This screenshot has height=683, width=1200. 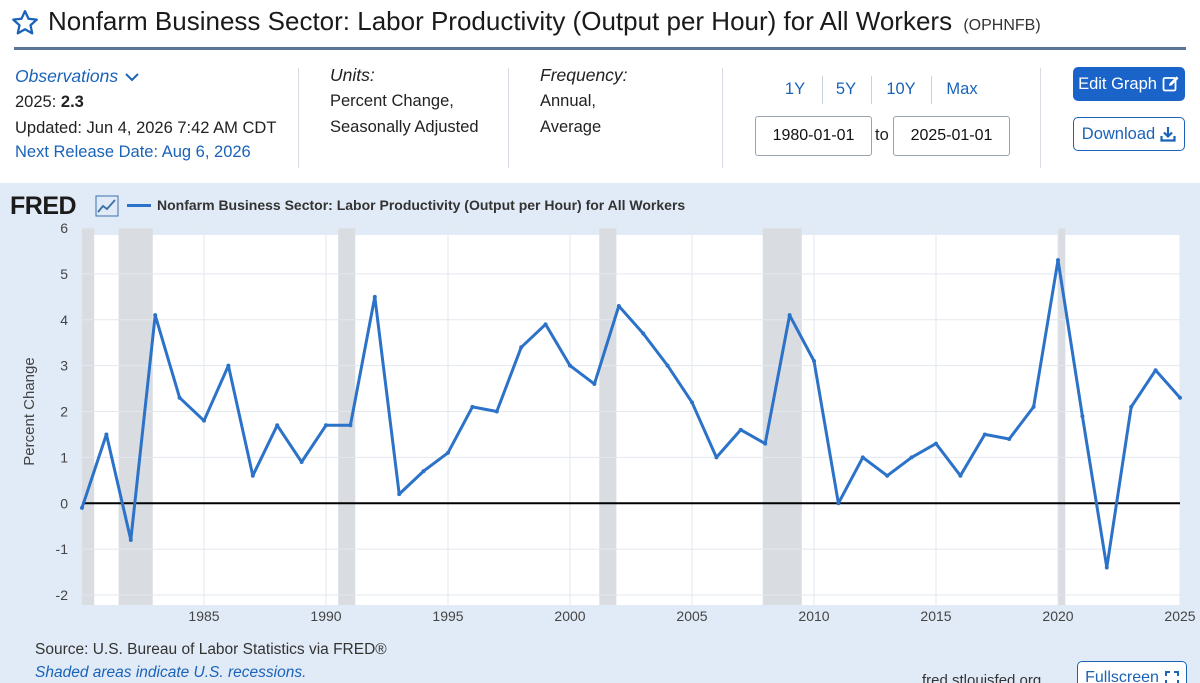 What do you see at coordinates (813, 136) in the screenshot?
I see `start-date-input` at bounding box center [813, 136].